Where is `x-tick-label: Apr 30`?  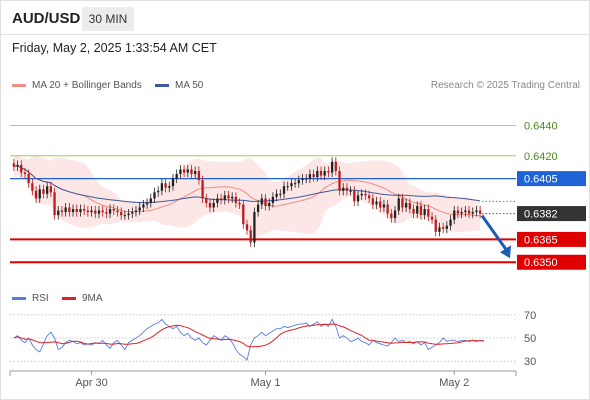 x-tick-label: Apr 30 is located at coordinates (91, 383).